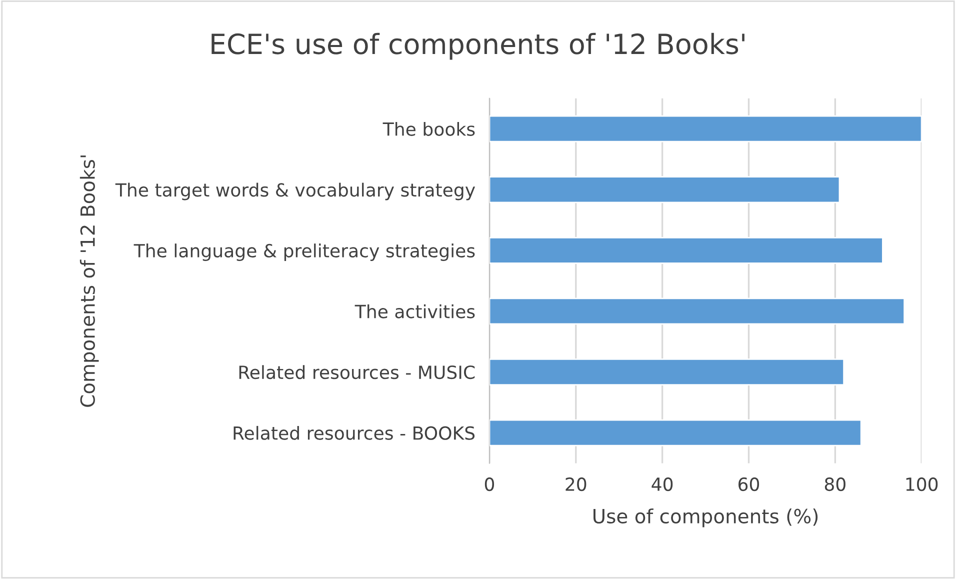 This screenshot has width=956, height=579. Describe the element at coordinates (706, 518) in the screenshot. I see `x-axis-title: Use of components (%)` at that location.